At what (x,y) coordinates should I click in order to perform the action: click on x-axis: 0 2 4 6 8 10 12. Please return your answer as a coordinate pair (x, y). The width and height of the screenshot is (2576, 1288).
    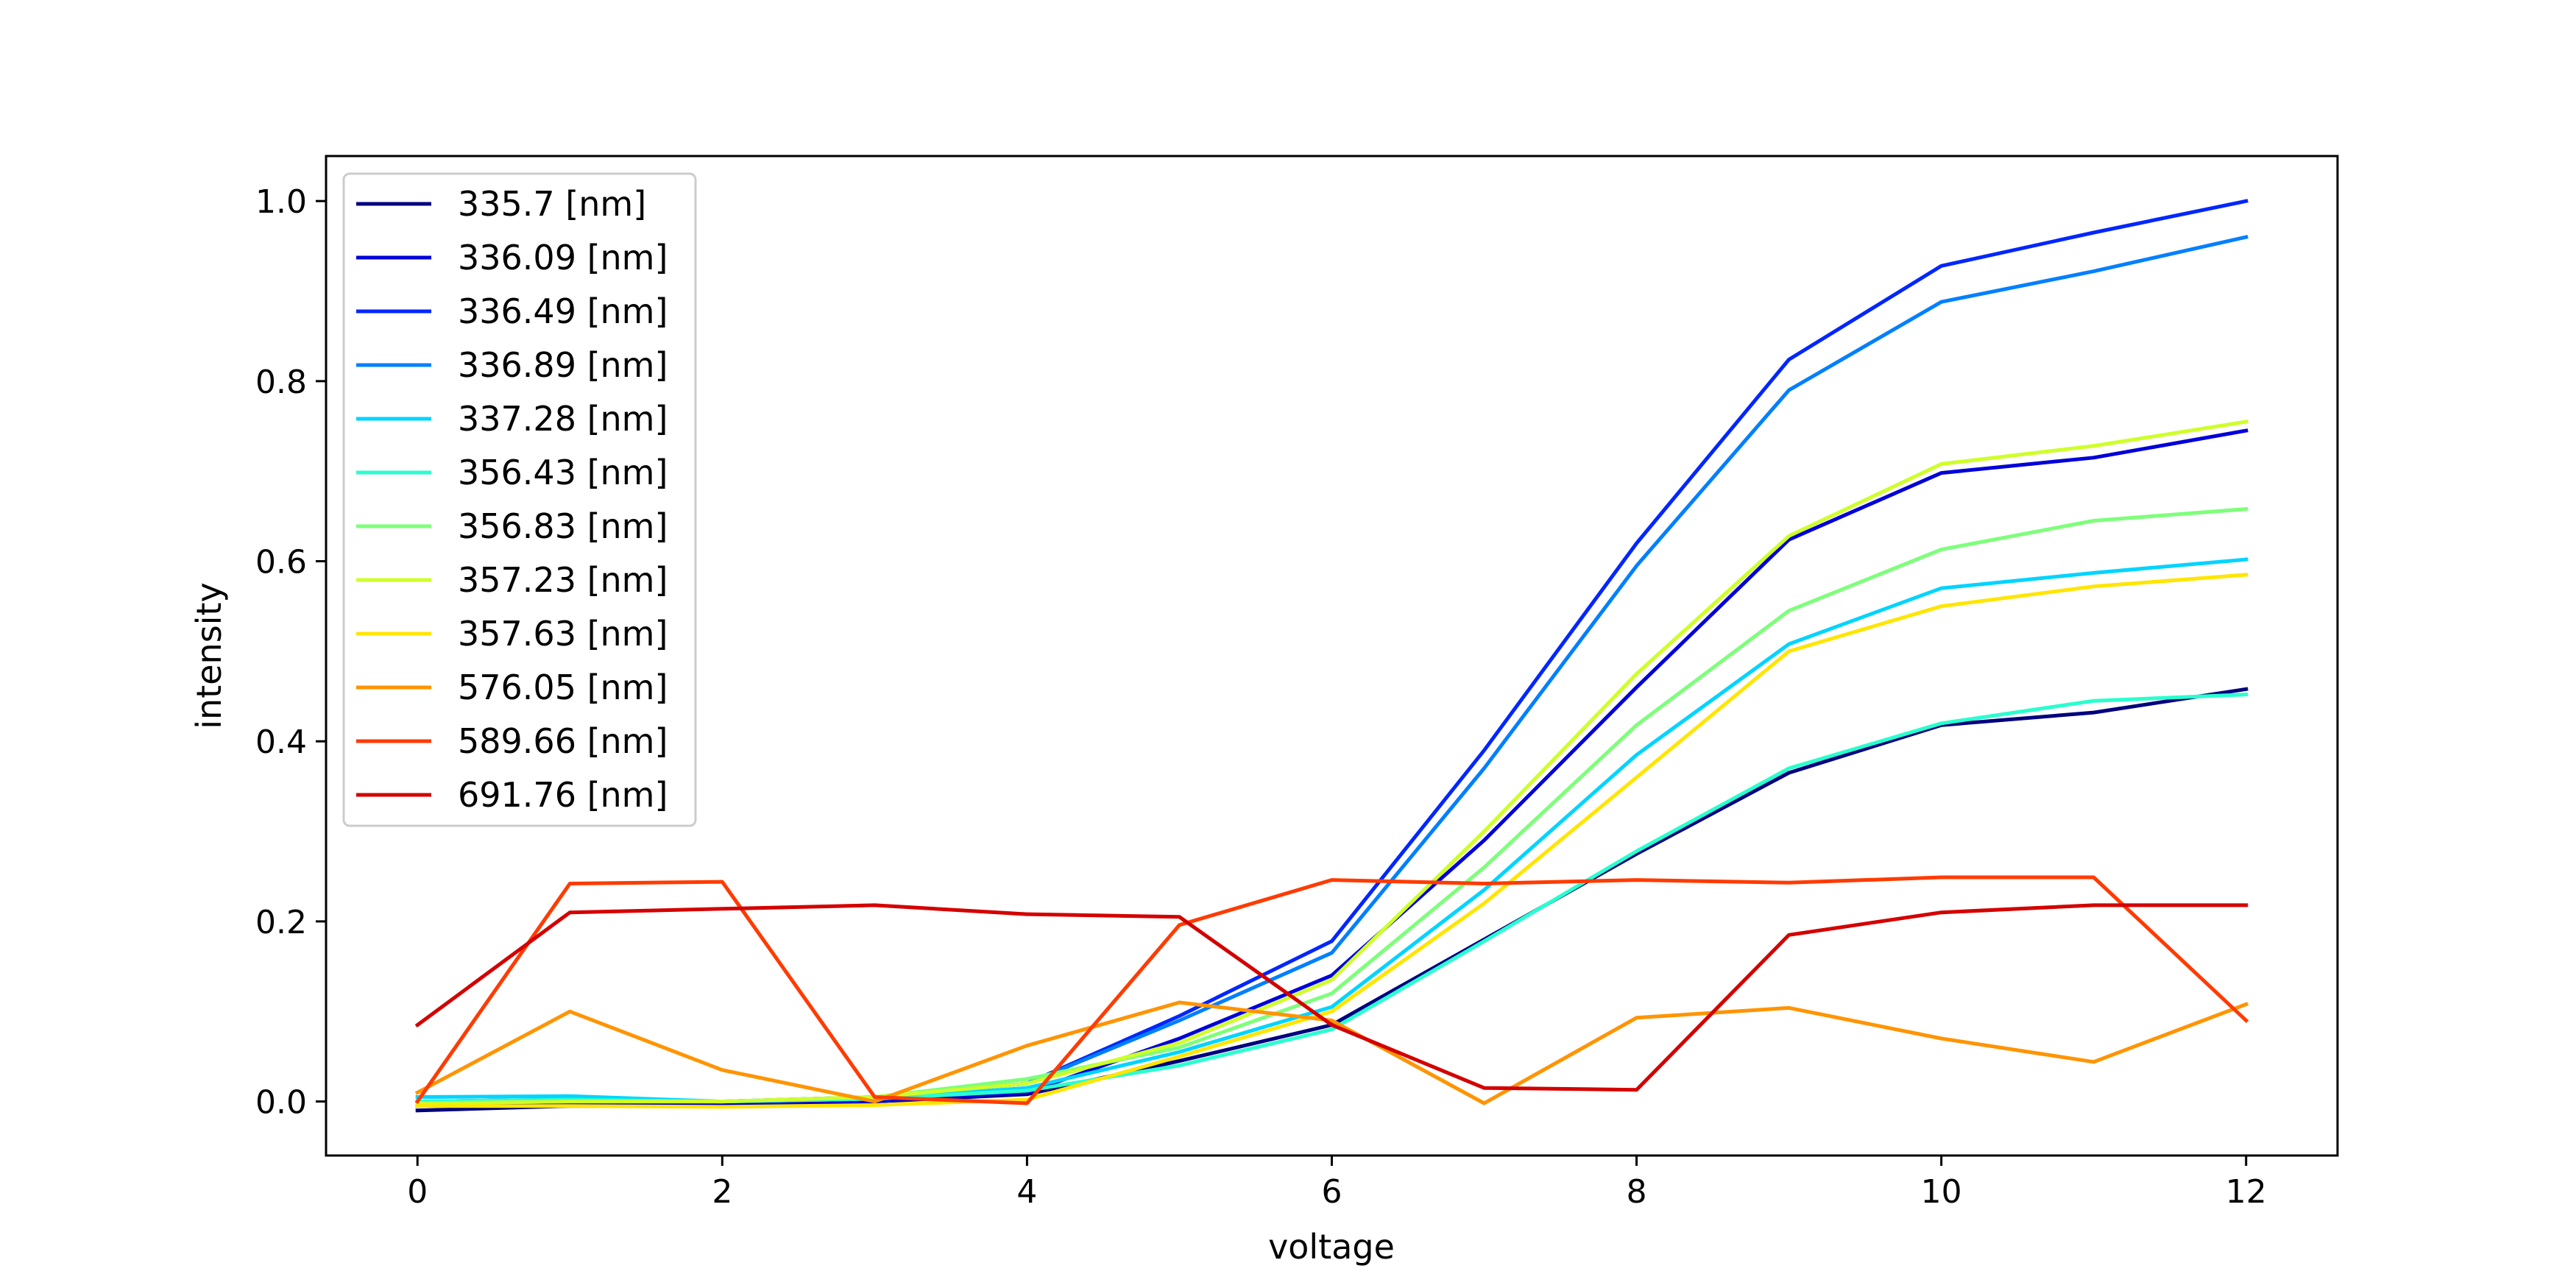
    Looking at the image, I should click on (1337, 1183).